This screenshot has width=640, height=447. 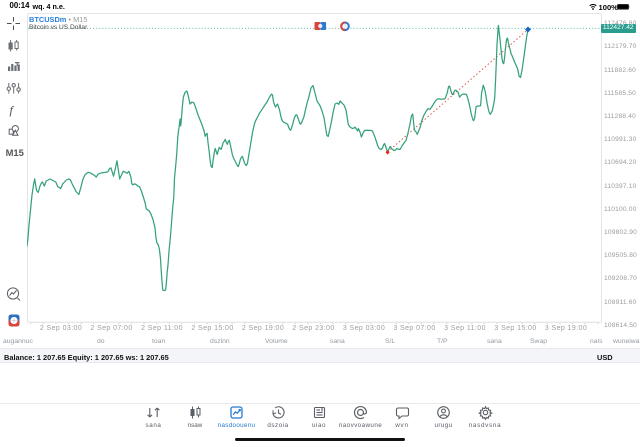 What do you see at coordinates (15, 152) in the screenshot?
I see `svg-text: M15` at bounding box center [15, 152].